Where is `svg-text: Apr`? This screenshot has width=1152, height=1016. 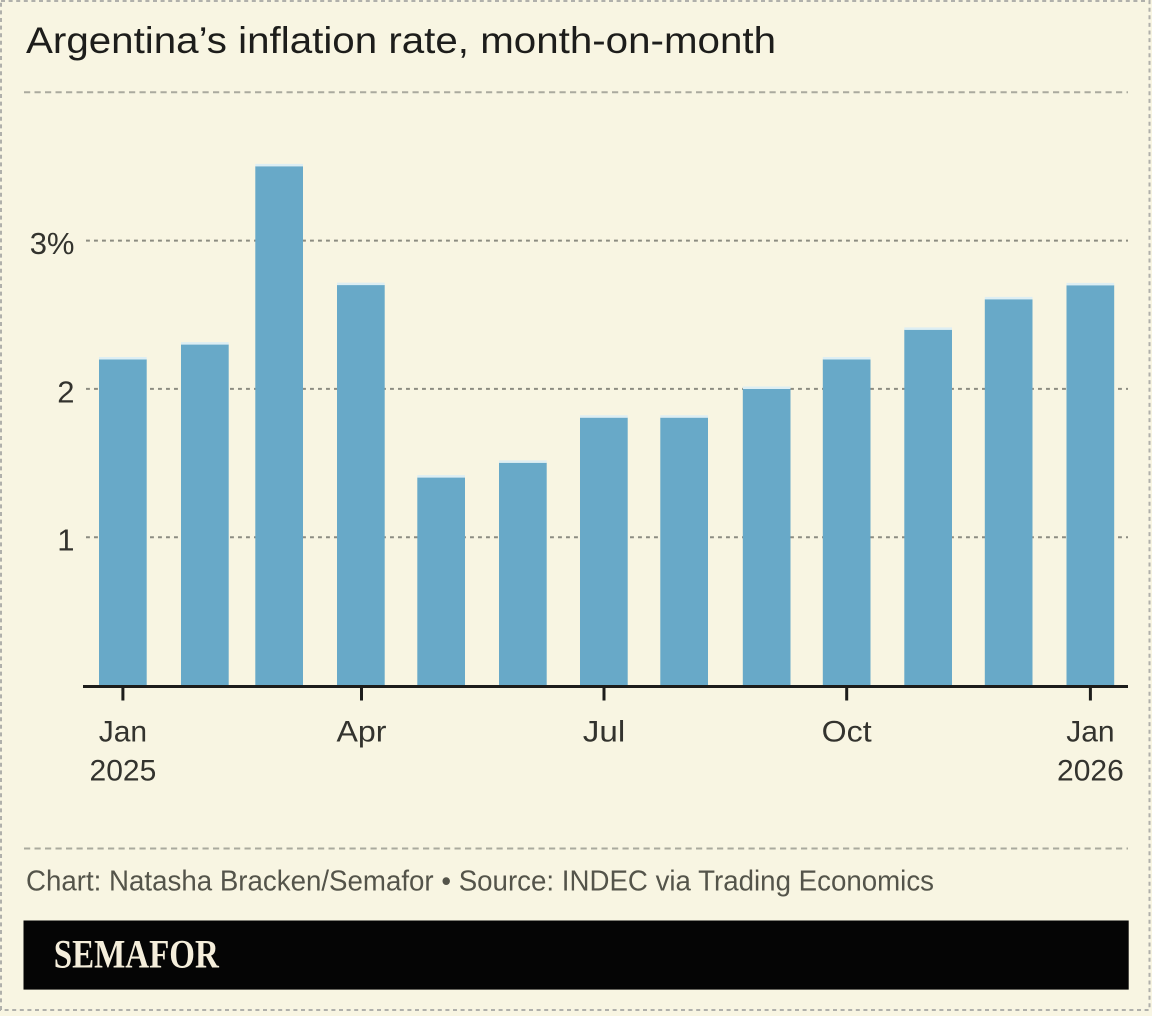
svg-text: Apr is located at coordinates (362, 732).